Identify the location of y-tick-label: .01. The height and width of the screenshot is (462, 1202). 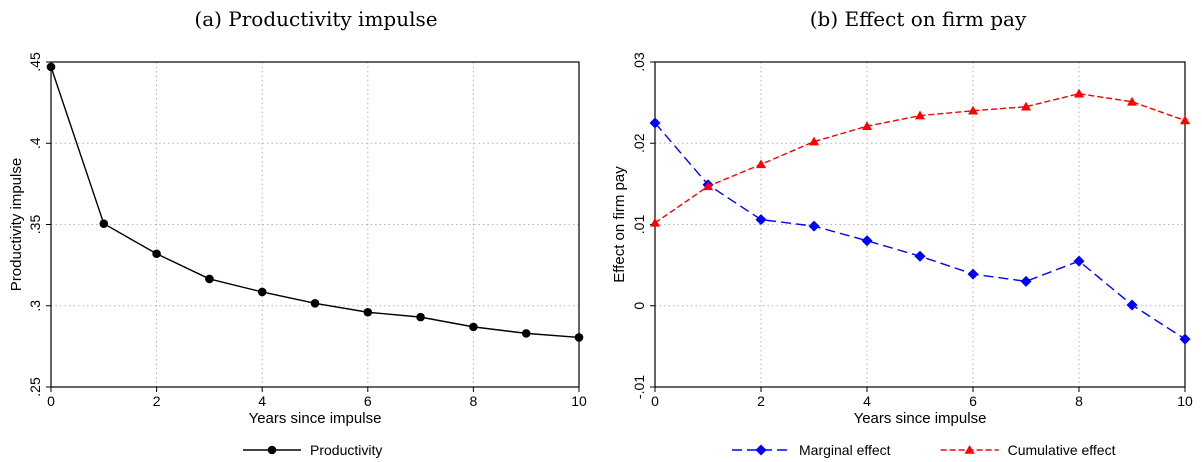
(639, 225).